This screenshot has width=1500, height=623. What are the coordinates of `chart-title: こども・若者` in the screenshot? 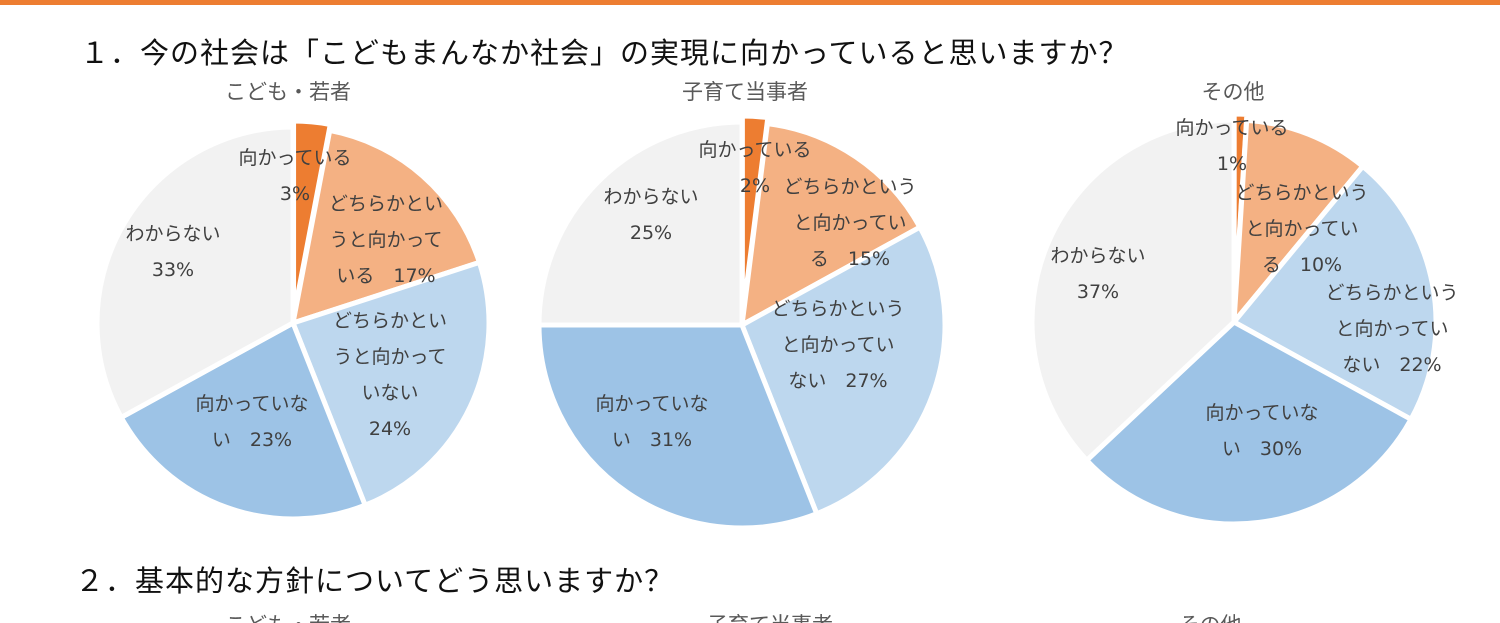 It's located at (288, 92).